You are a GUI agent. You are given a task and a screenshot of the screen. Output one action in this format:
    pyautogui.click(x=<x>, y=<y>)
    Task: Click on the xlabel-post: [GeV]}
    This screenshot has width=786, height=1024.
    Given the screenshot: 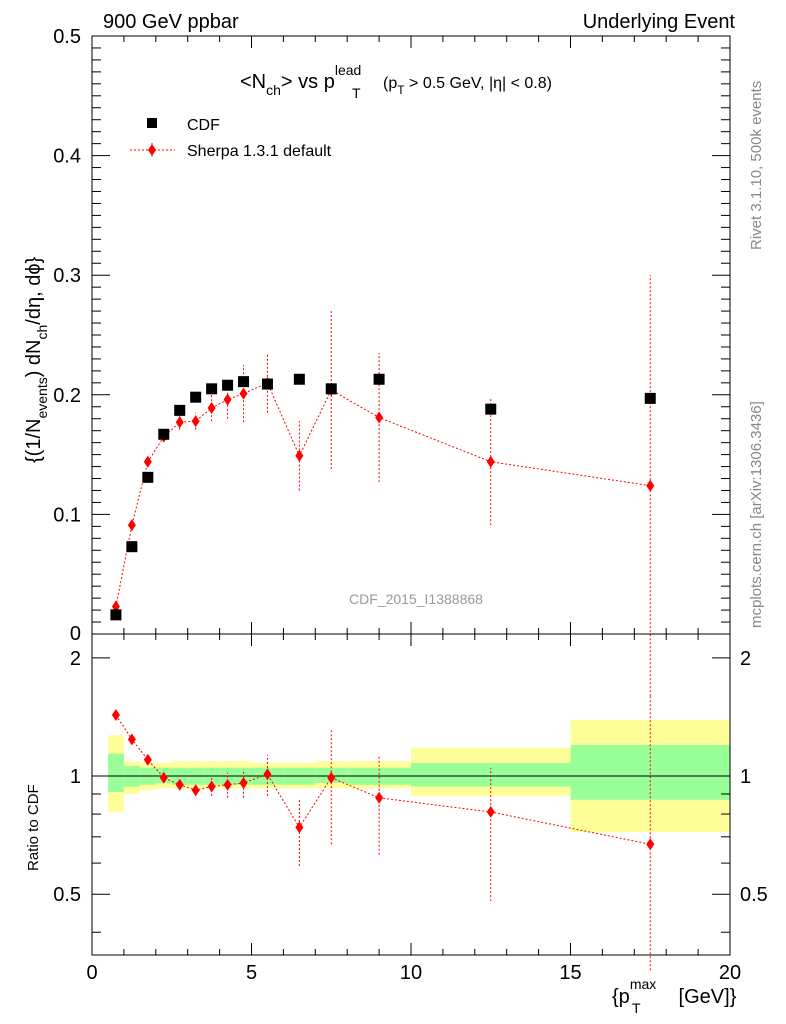 What is the action you would take?
    pyautogui.click(x=705, y=997)
    